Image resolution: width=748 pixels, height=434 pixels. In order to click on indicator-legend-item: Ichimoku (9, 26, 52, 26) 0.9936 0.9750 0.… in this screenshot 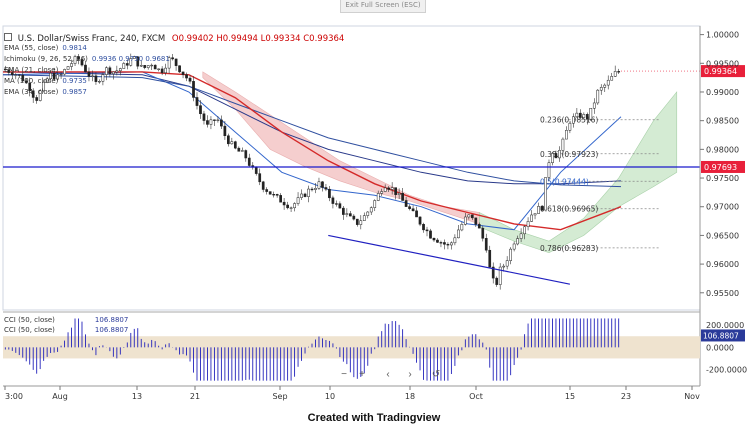, I will do `click(87, 59)`.